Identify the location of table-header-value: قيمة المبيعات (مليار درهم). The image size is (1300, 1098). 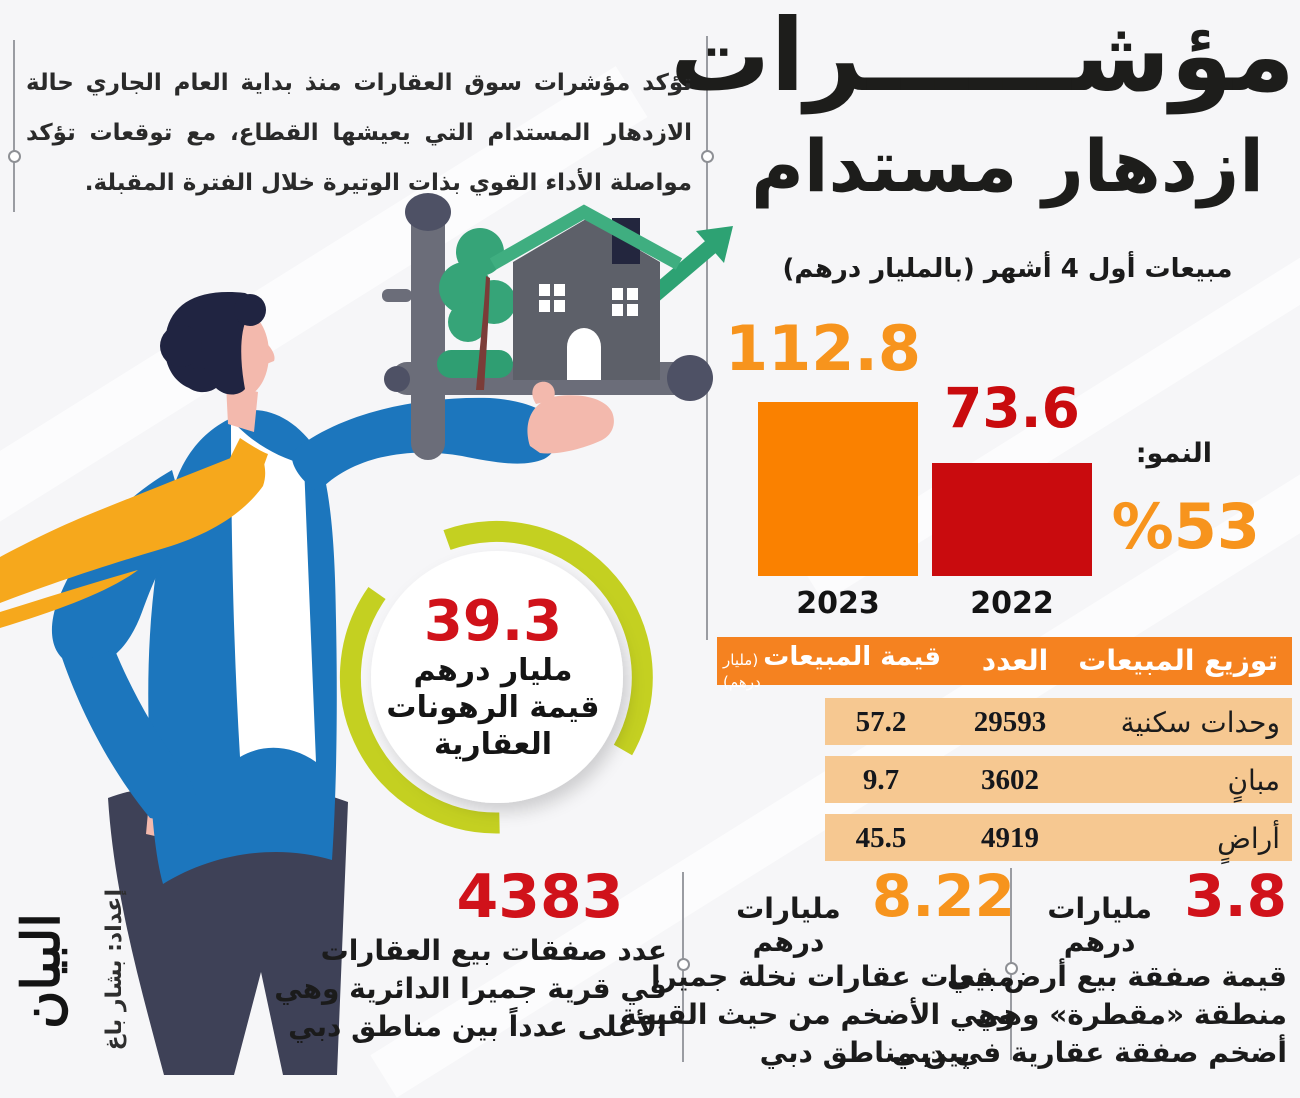
(832, 666).